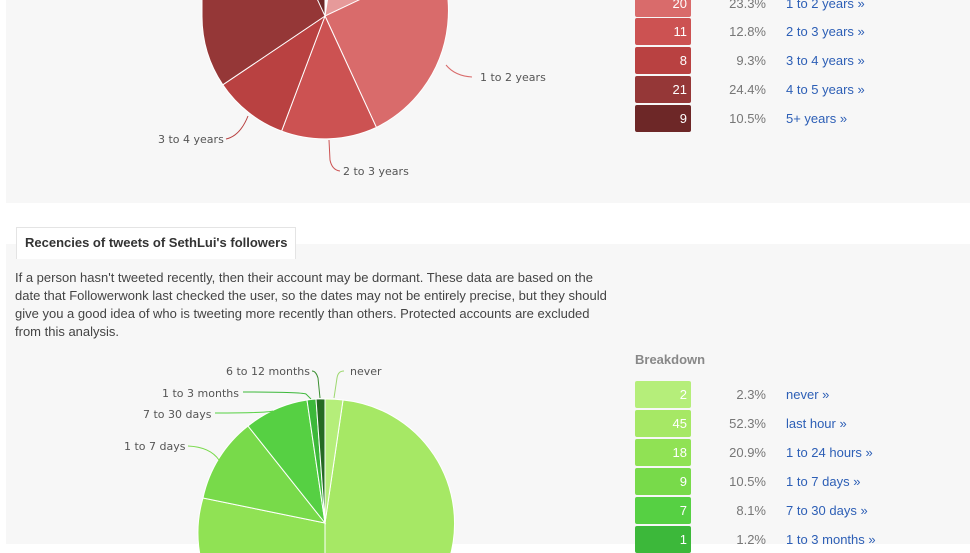  What do you see at coordinates (829, 452) in the screenshot?
I see `recency-link-1-to-24-hours: 1 to 24 hours »` at bounding box center [829, 452].